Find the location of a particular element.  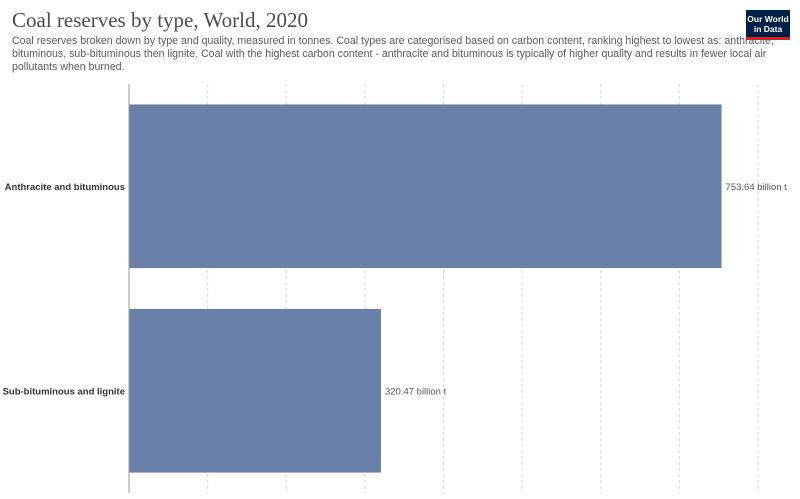

bar is located at coordinates (255, 390).